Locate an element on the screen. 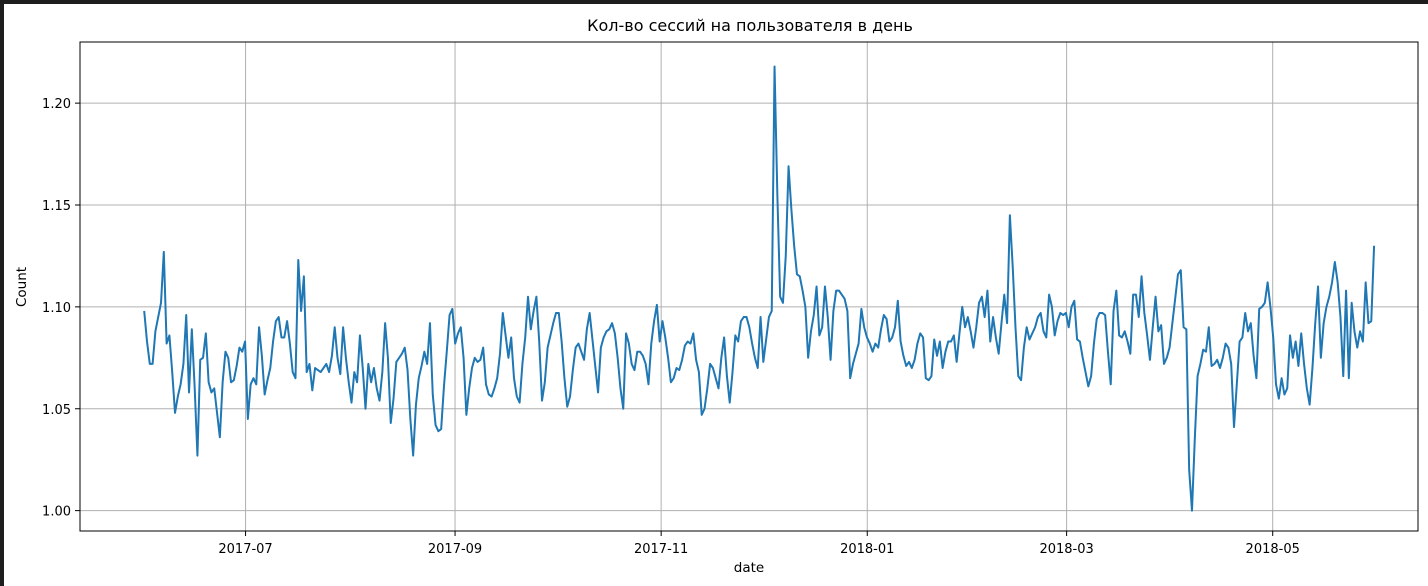  y-tick-label: 1.05 is located at coordinates (56, 410).